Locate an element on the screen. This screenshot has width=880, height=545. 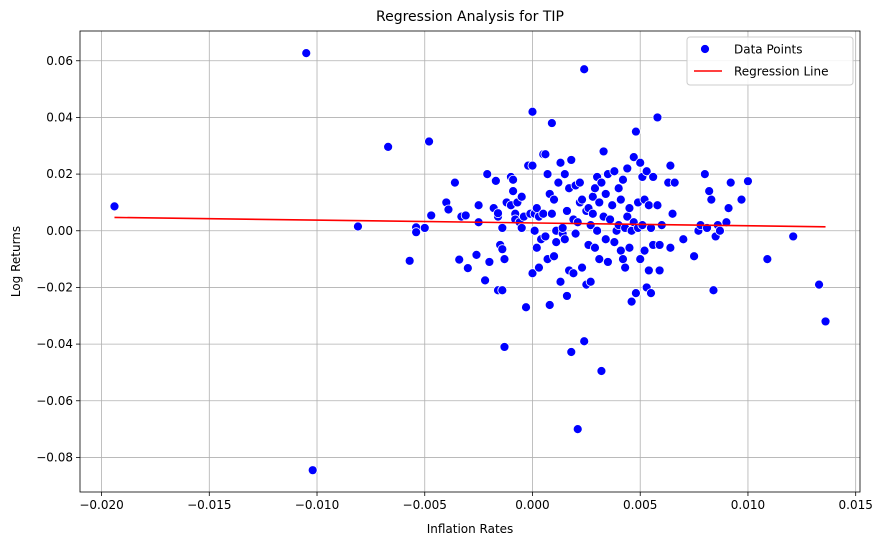
regression-line is located at coordinates (470, 222).